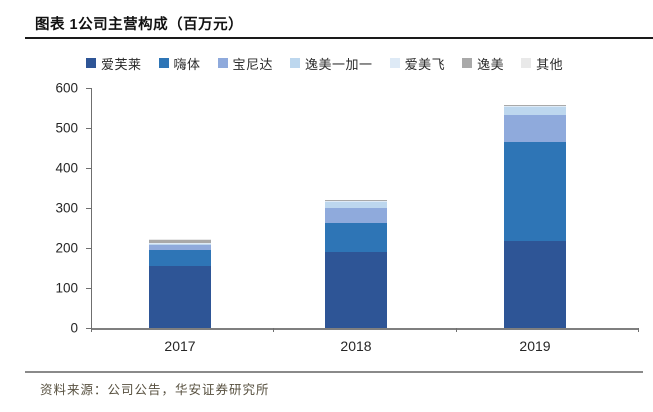 The height and width of the screenshot is (412, 653). Describe the element at coordinates (425, 64) in the screenshot. I see `legend-label: 爱美飞` at that location.